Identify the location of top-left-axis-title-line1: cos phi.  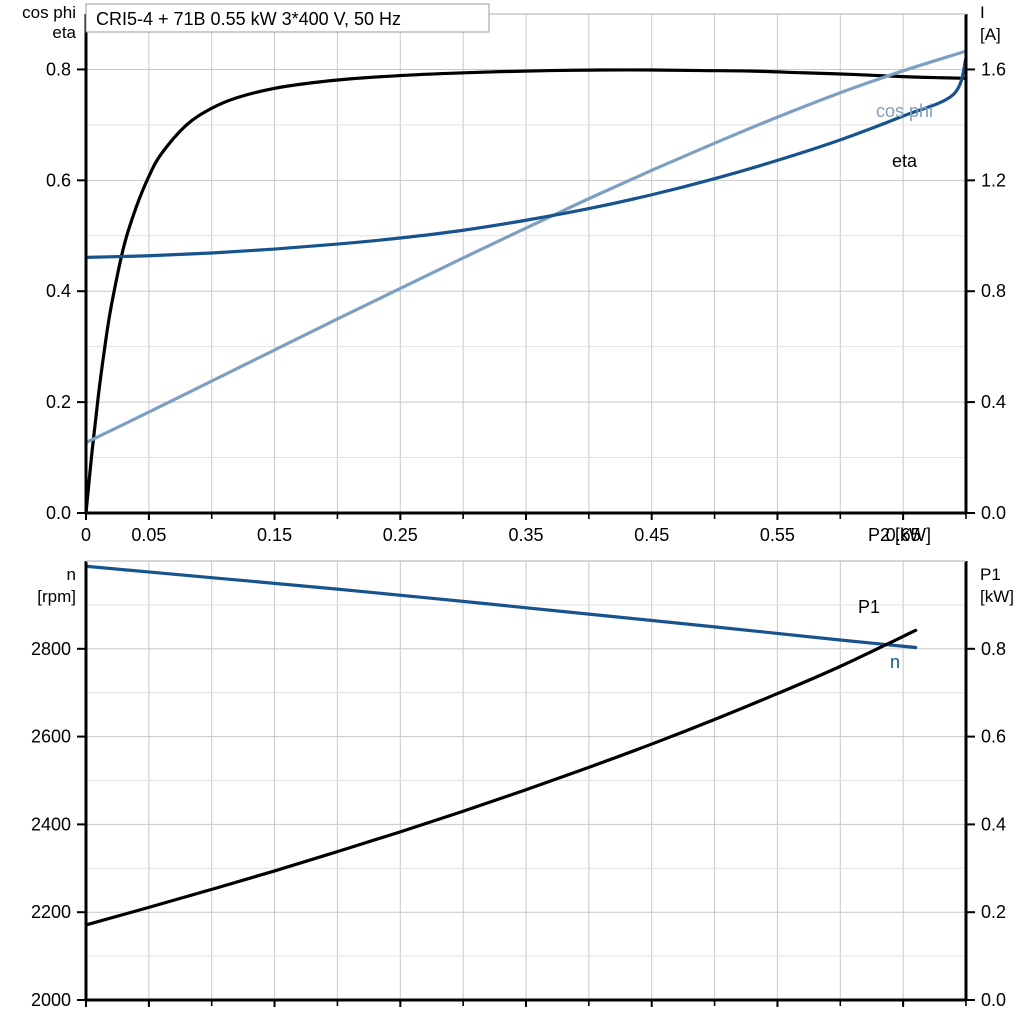
(49, 12).